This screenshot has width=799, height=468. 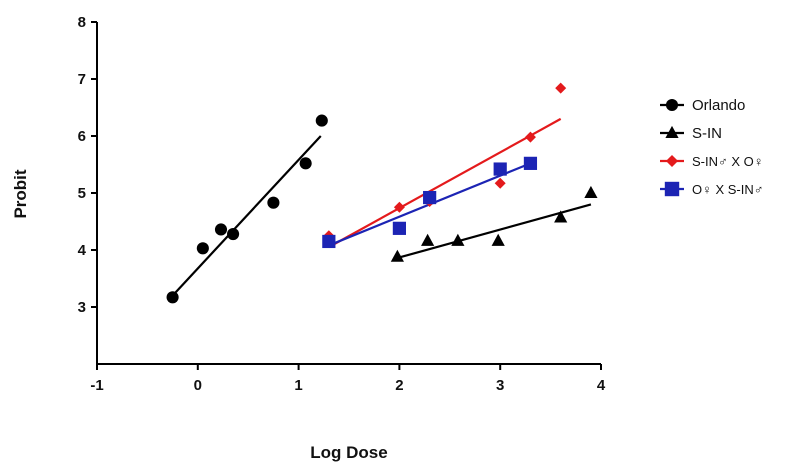 What do you see at coordinates (728, 189) in the screenshot?
I see `legend-label: O♀ X S-IN♂` at bounding box center [728, 189].